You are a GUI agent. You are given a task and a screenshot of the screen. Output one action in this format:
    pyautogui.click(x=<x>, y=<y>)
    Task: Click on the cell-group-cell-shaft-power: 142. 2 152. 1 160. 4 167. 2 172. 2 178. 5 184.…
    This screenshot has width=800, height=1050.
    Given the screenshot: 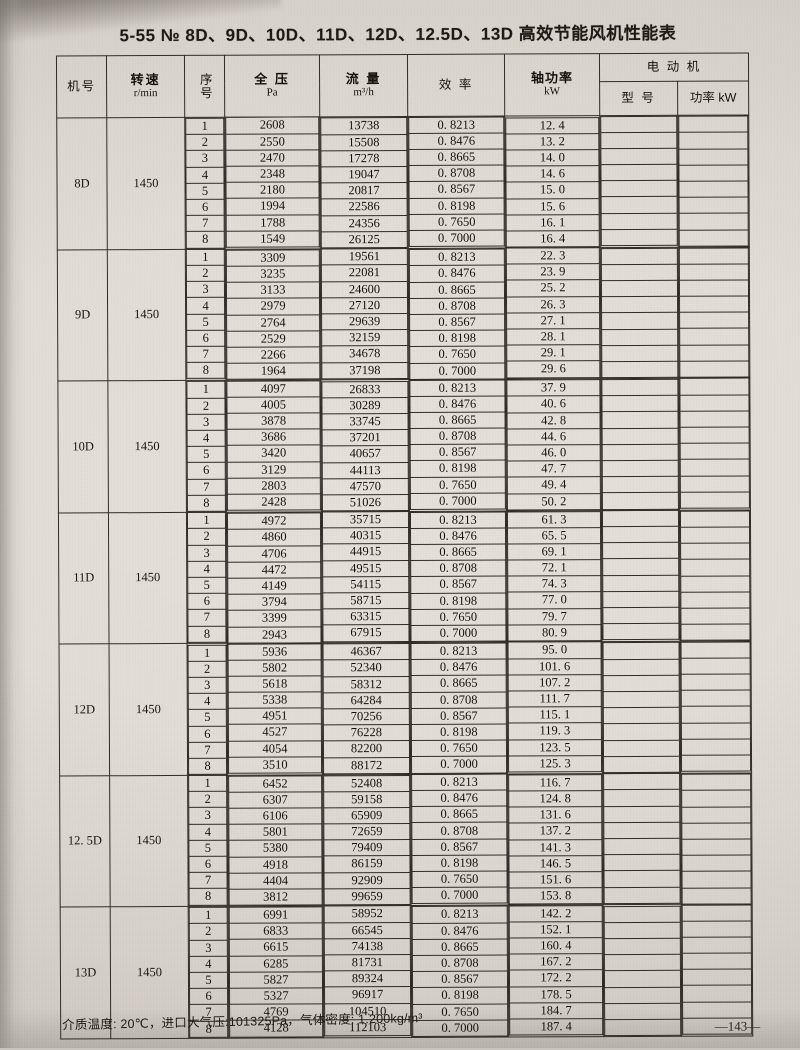 What is the action you would take?
    pyautogui.click(x=556, y=970)
    